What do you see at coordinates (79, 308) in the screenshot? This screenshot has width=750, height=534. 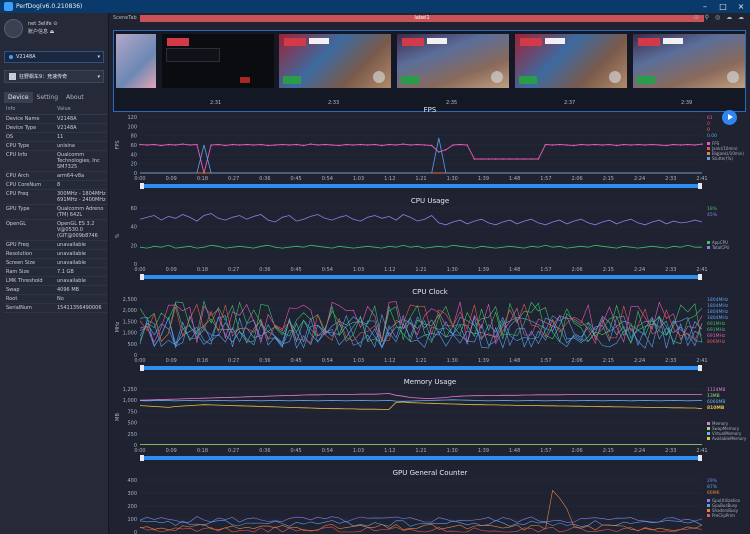 I see `info-value: 15411356490006` at bounding box center [79, 308].